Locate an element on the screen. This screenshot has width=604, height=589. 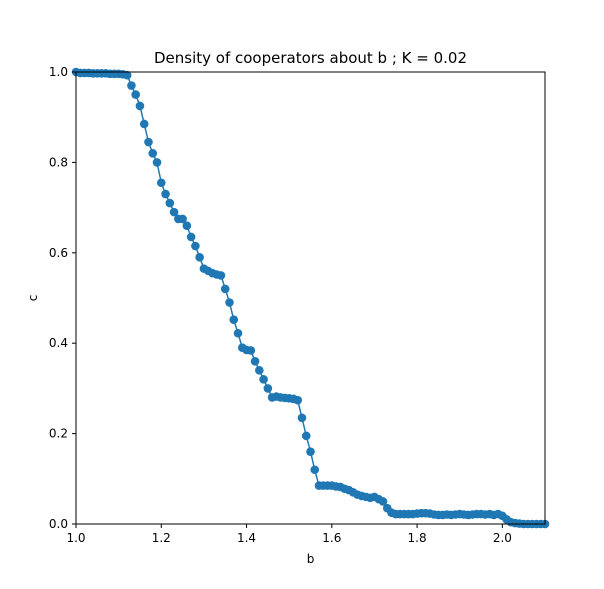
y-tick-label: 0.4 is located at coordinates (58, 343).